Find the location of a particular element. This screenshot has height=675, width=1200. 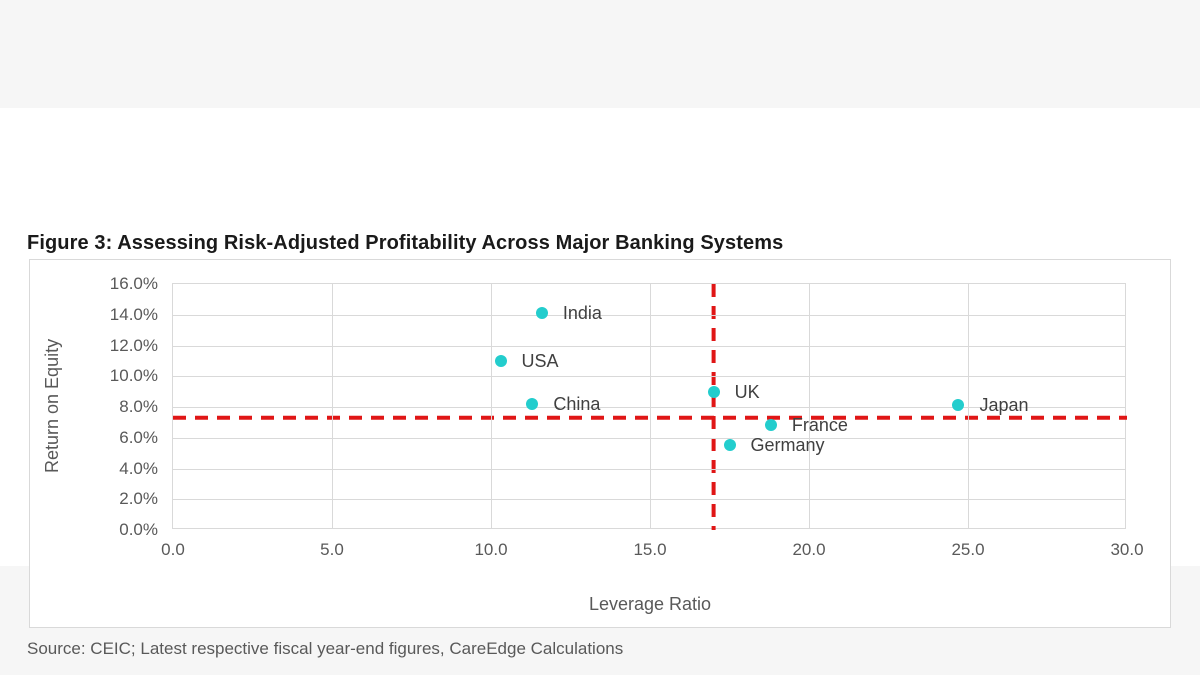

y-axis-tick: 14.0% is located at coordinates (133, 314).